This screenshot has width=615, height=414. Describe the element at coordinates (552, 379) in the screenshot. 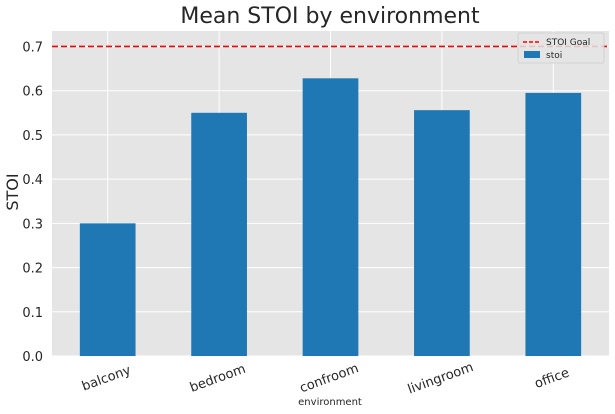

I see `x-tick-label: office` at that location.